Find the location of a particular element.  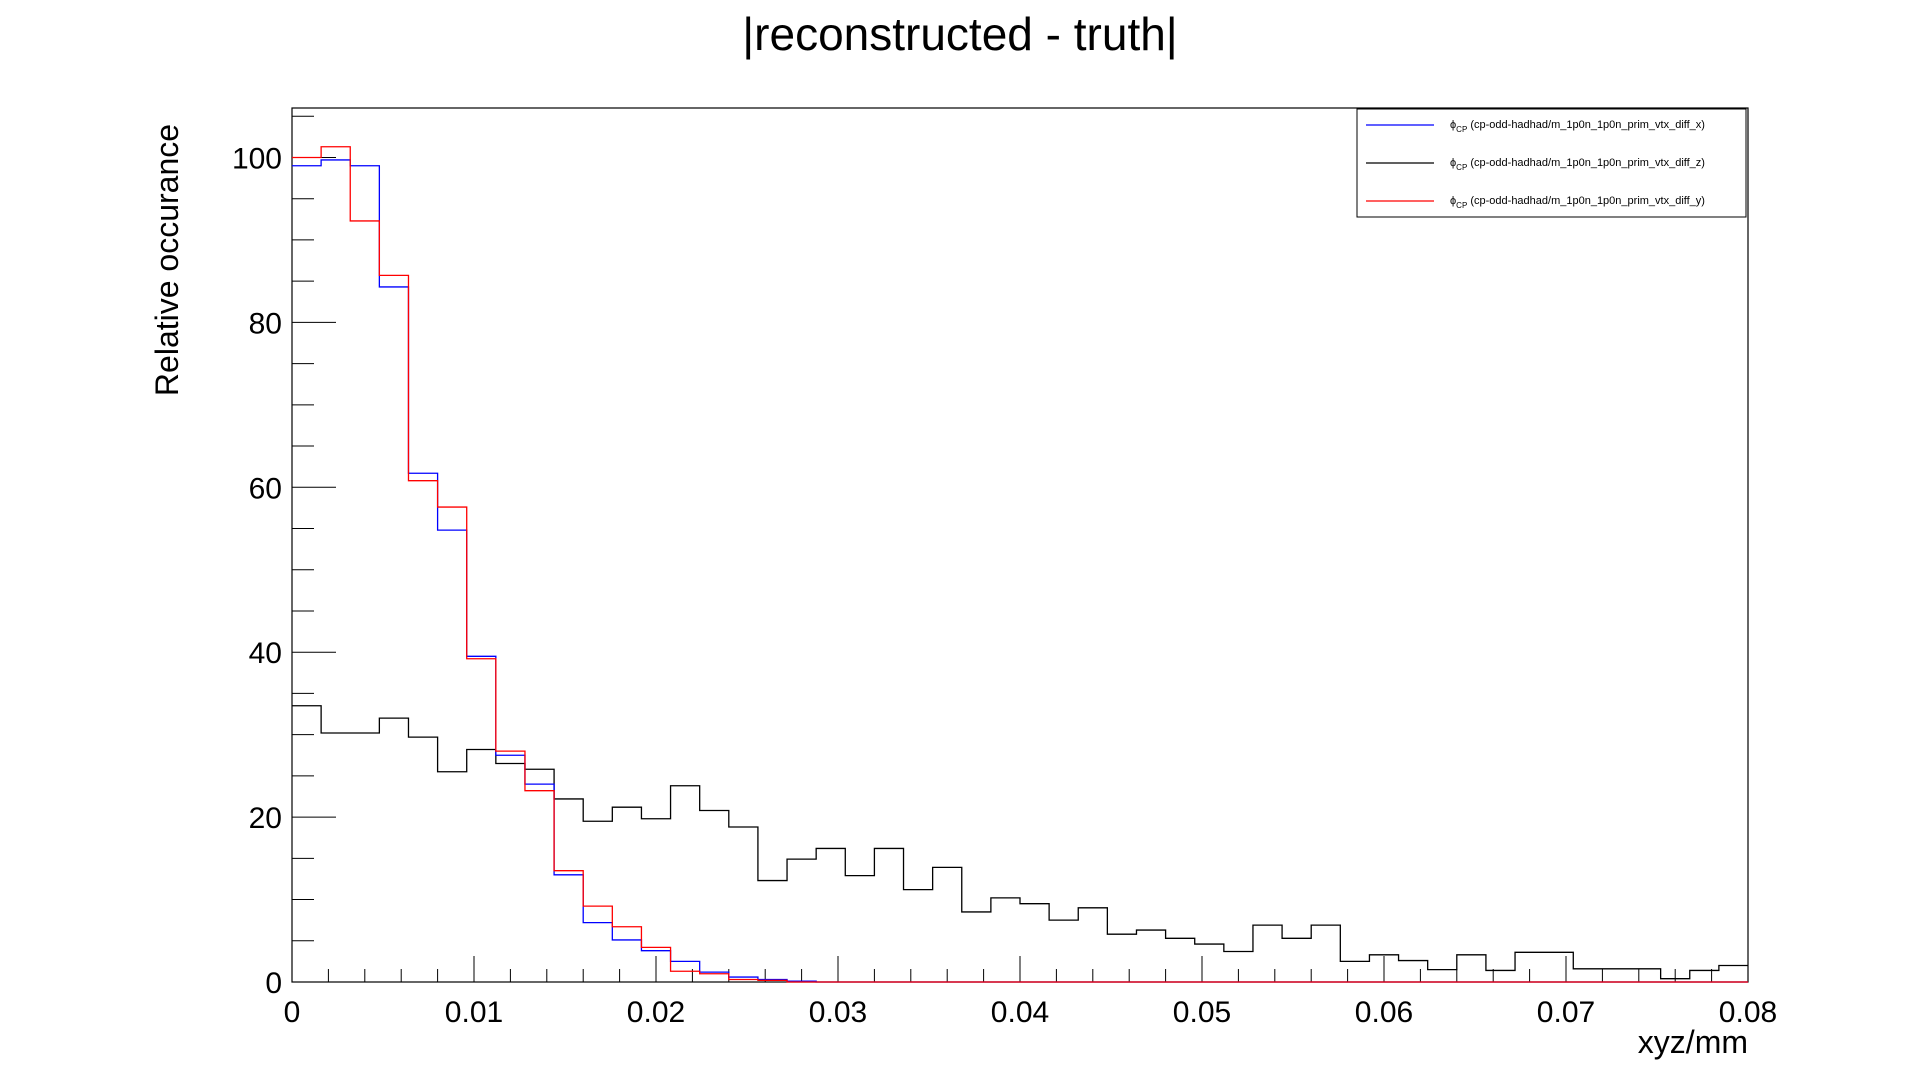

y-axis-title: Relative occurance is located at coordinates (167, 260).